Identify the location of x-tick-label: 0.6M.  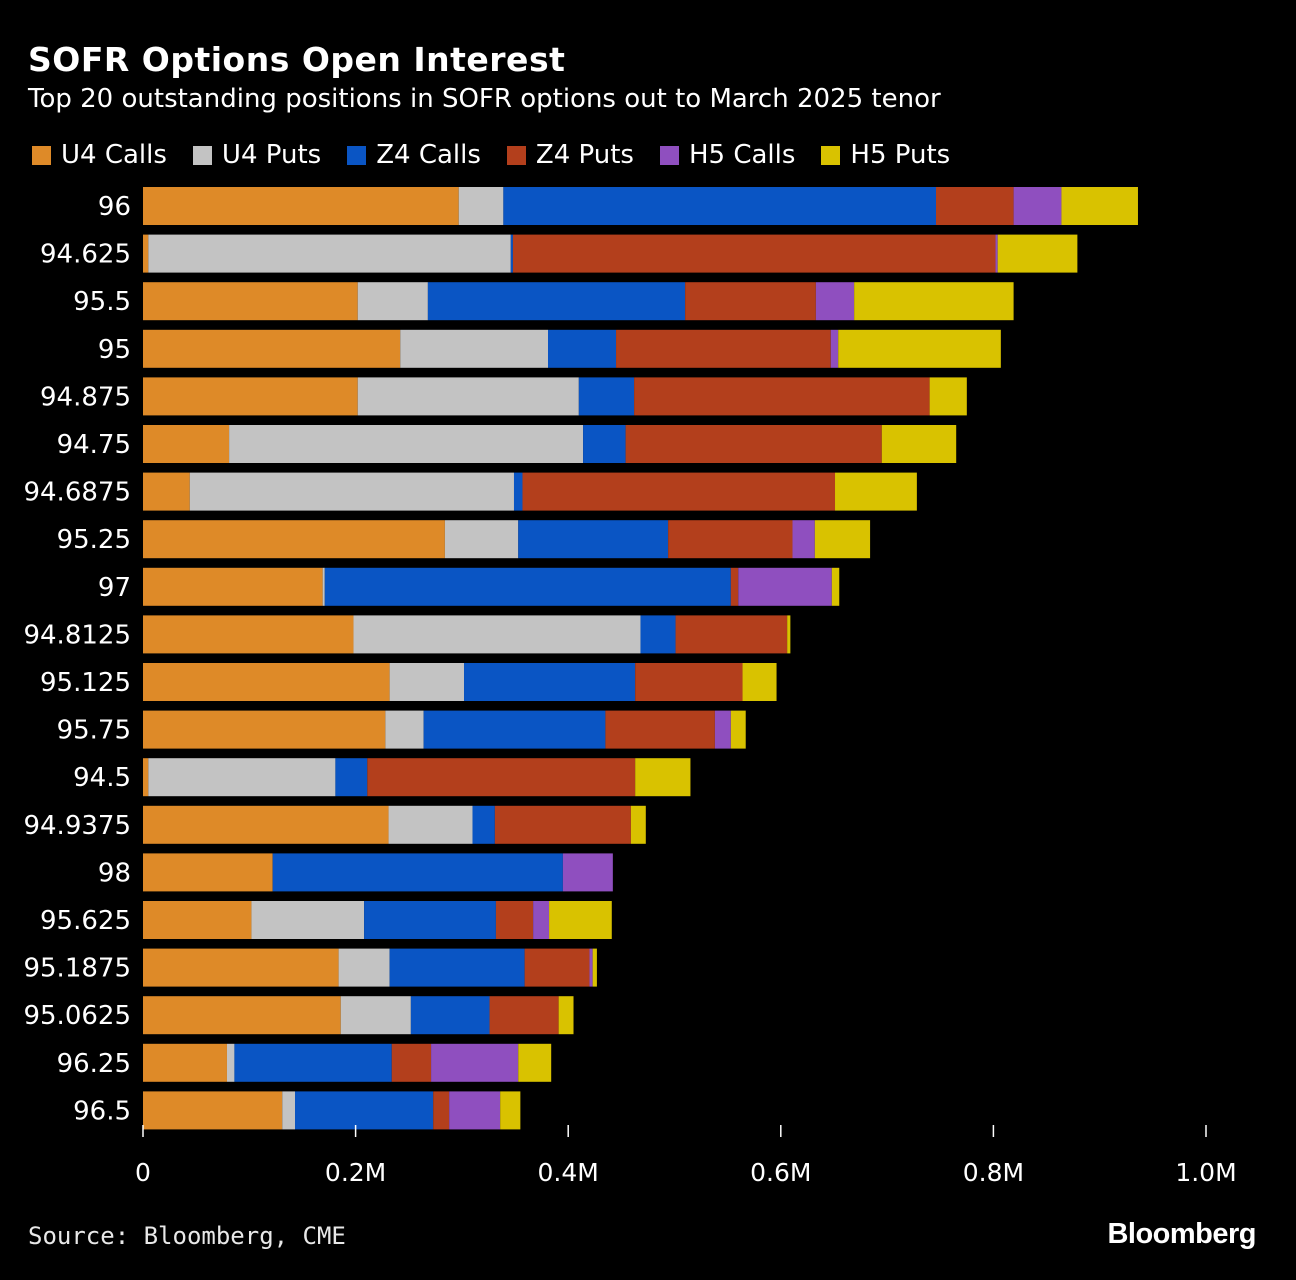
(780, 1172).